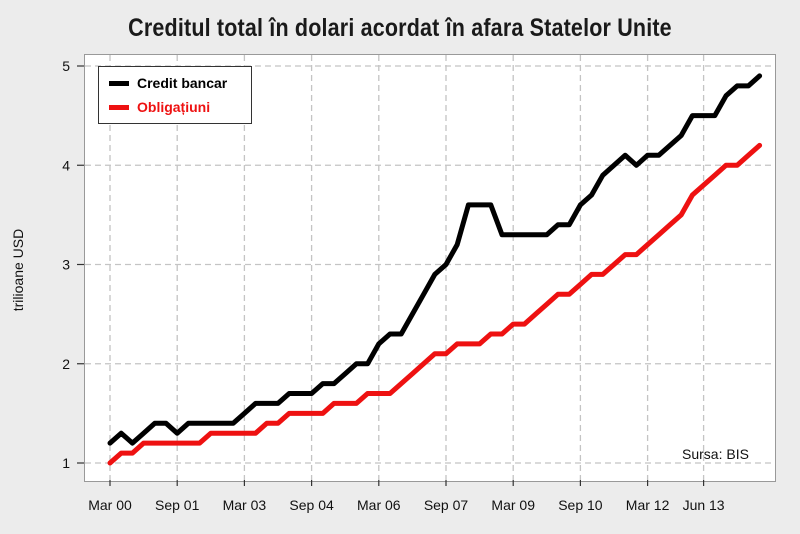  What do you see at coordinates (174, 107) in the screenshot?
I see `legend-label-obligatiuni: Obligațiuni` at bounding box center [174, 107].